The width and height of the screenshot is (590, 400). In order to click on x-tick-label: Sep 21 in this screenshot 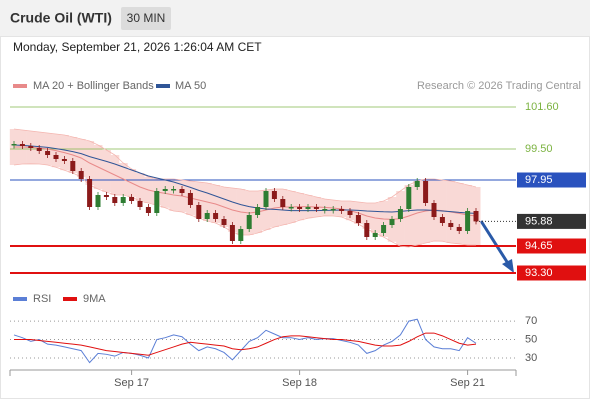, I will do `click(467, 383)`.